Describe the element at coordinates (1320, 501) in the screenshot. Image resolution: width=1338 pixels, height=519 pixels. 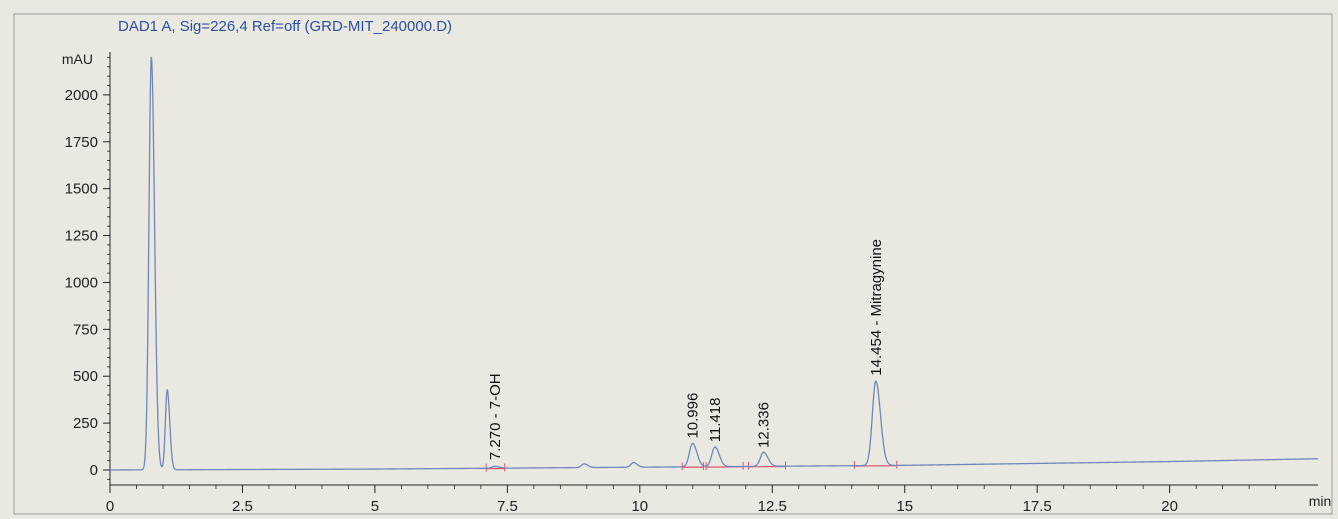
I see `x-axis-label: min` at that location.